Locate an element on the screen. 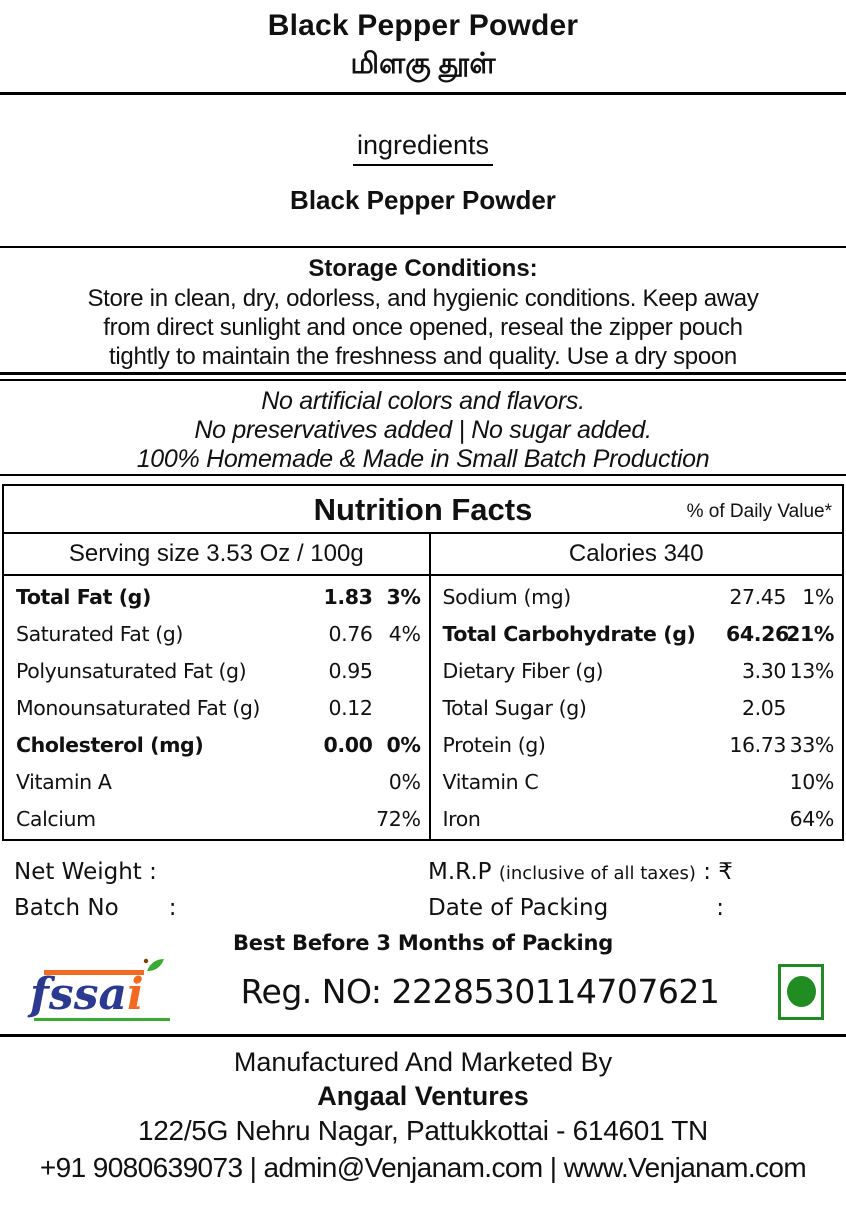 Image resolution: width=846 pixels, height=1215 pixels. batch-no-label: Batch No is located at coordinates (66, 908).